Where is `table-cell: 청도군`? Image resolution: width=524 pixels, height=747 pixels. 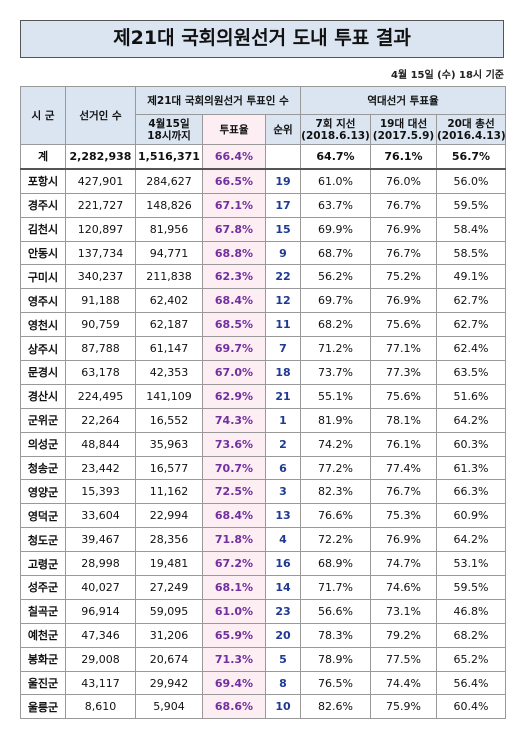 table-cell: 청도군 is located at coordinates (43, 540).